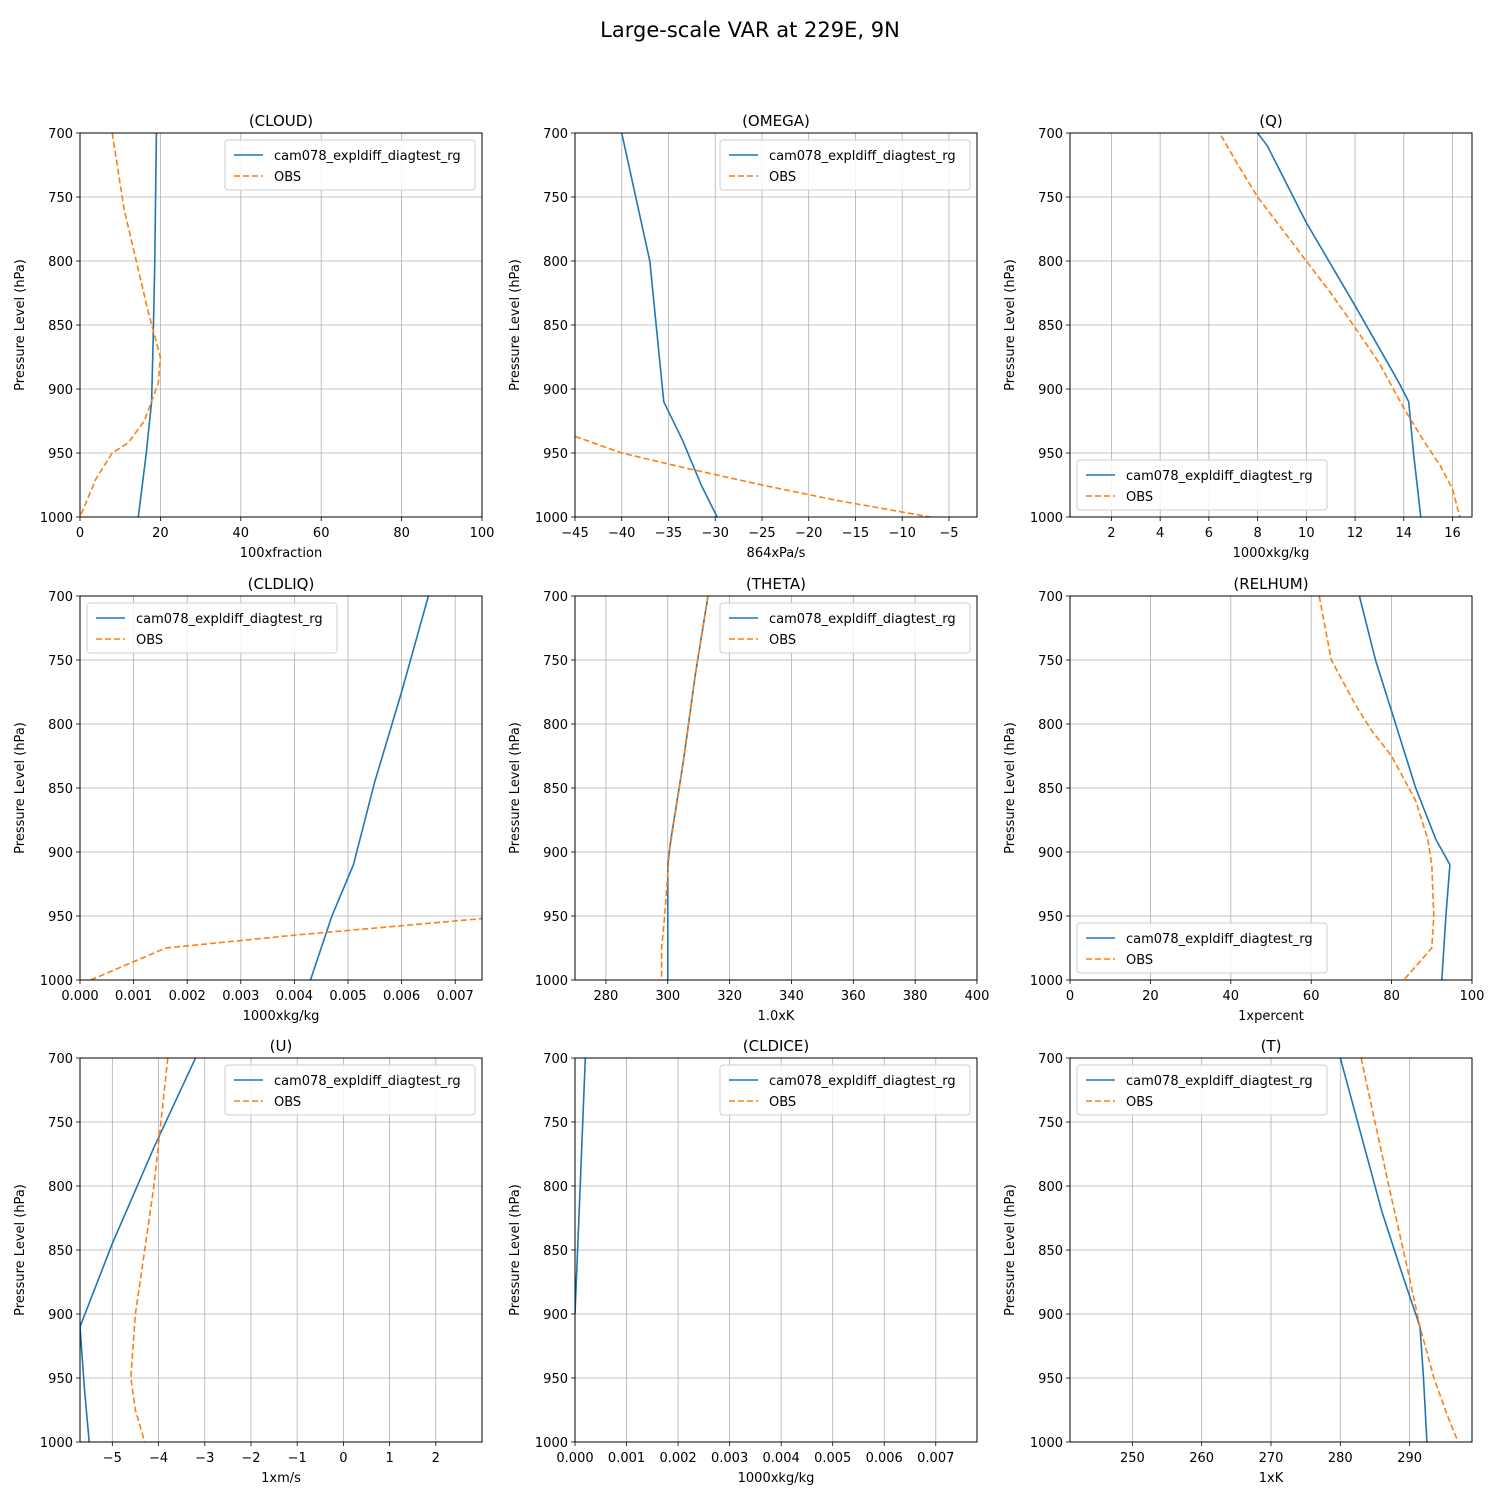 This screenshot has width=1500, height=1500. Describe the element at coordinates (1271, 1478) in the screenshot. I see `x-axis-label: 1xK` at that location.